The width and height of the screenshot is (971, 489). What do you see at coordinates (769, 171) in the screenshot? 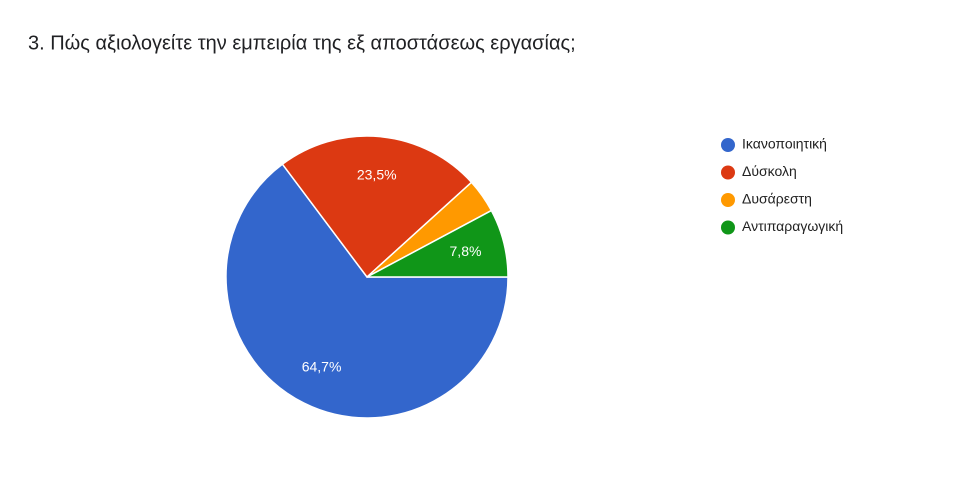
I see `legend-label: Δύσκολη` at bounding box center [769, 171].